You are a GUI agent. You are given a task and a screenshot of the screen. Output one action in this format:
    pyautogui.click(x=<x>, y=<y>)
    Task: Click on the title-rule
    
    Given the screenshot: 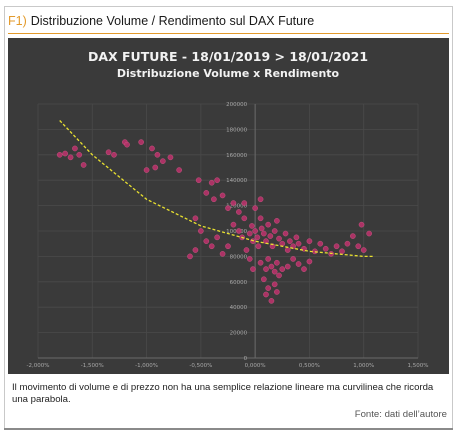 What is the action you would take?
    pyautogui.click(x=228, y=33)
    